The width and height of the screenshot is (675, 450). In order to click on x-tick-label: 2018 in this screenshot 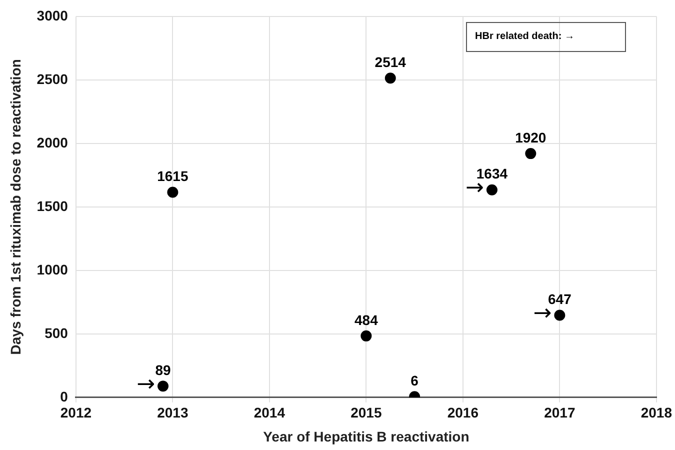, I will do `click(656, 412)`.